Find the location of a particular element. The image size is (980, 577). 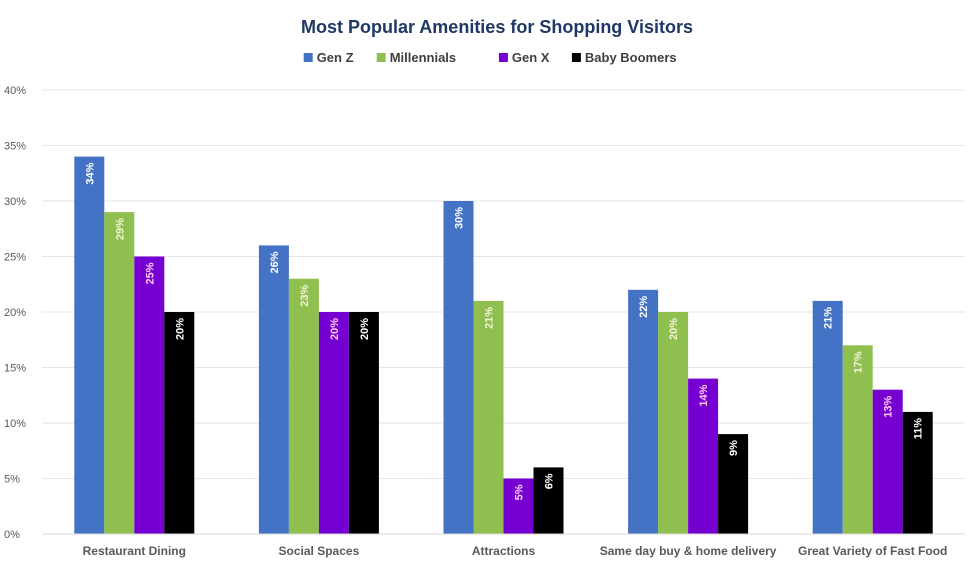

data-label: 6% is located at coordinates (550, 481).